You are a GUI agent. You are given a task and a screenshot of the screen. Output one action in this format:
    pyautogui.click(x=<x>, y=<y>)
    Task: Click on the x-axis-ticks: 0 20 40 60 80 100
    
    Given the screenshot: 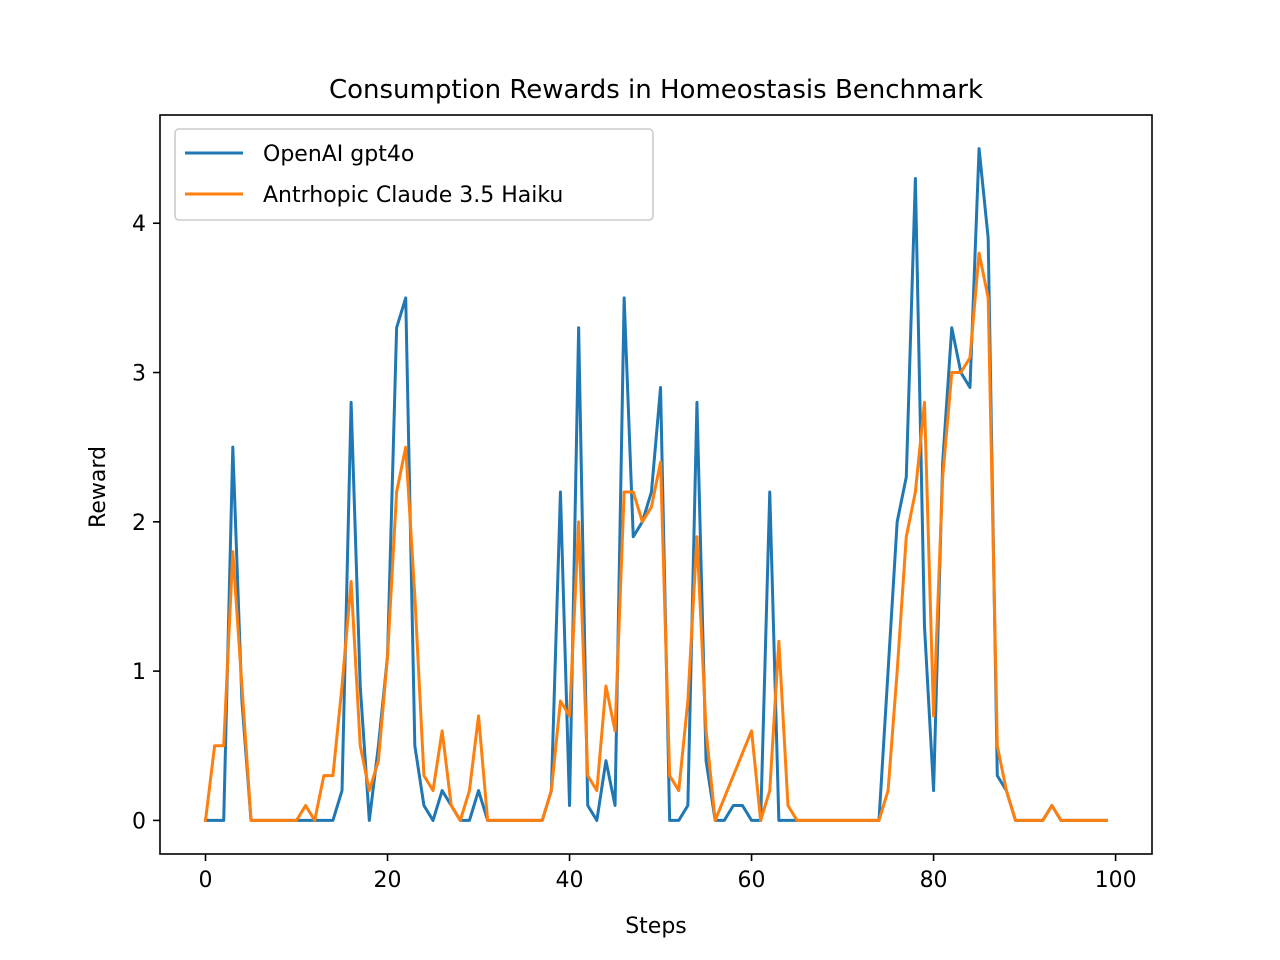 What is the action you would take?
    pyautogui.click(x=668, y=873)
    